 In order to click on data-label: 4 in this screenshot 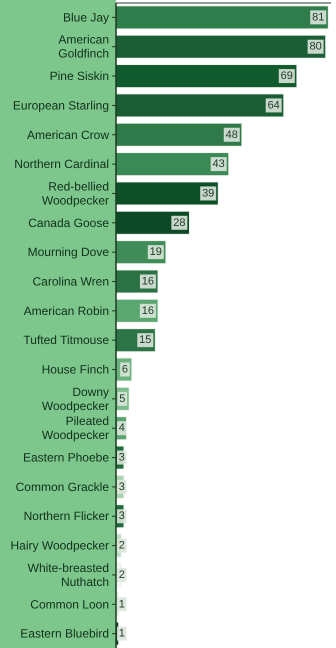, I will do `click(121, 428)`.